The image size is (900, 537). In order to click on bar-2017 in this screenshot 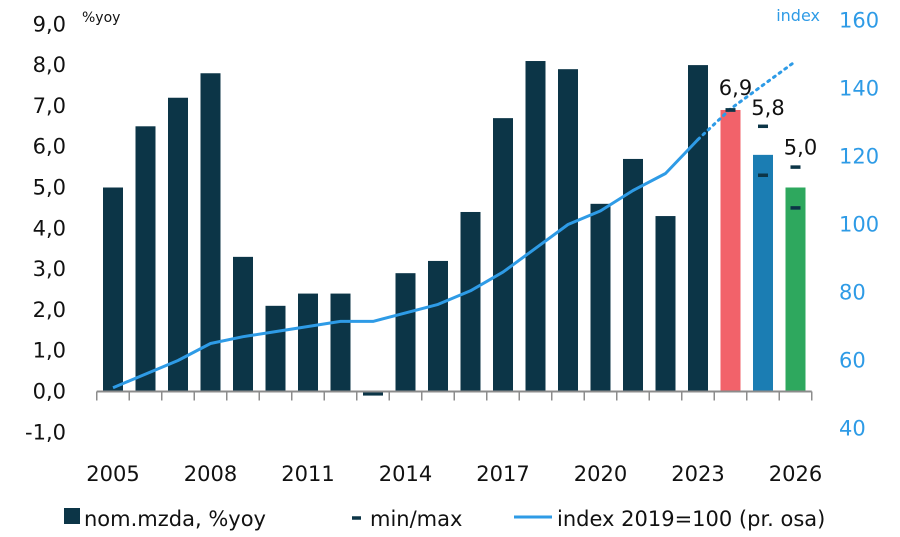, I will do `click(503, 255)`.